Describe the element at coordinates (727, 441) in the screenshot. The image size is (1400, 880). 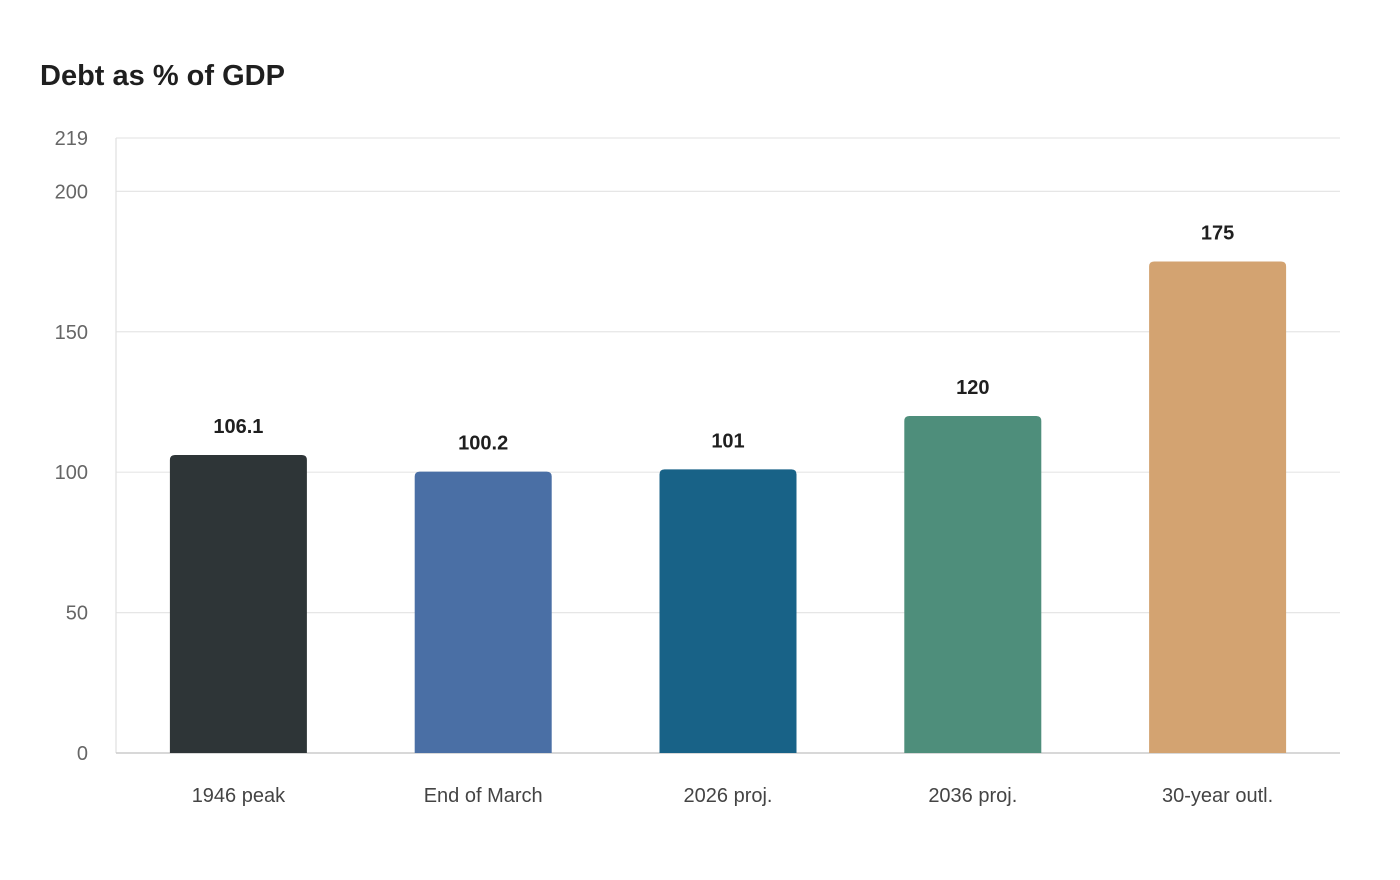
I see `bar-value-label: 101` at that location.